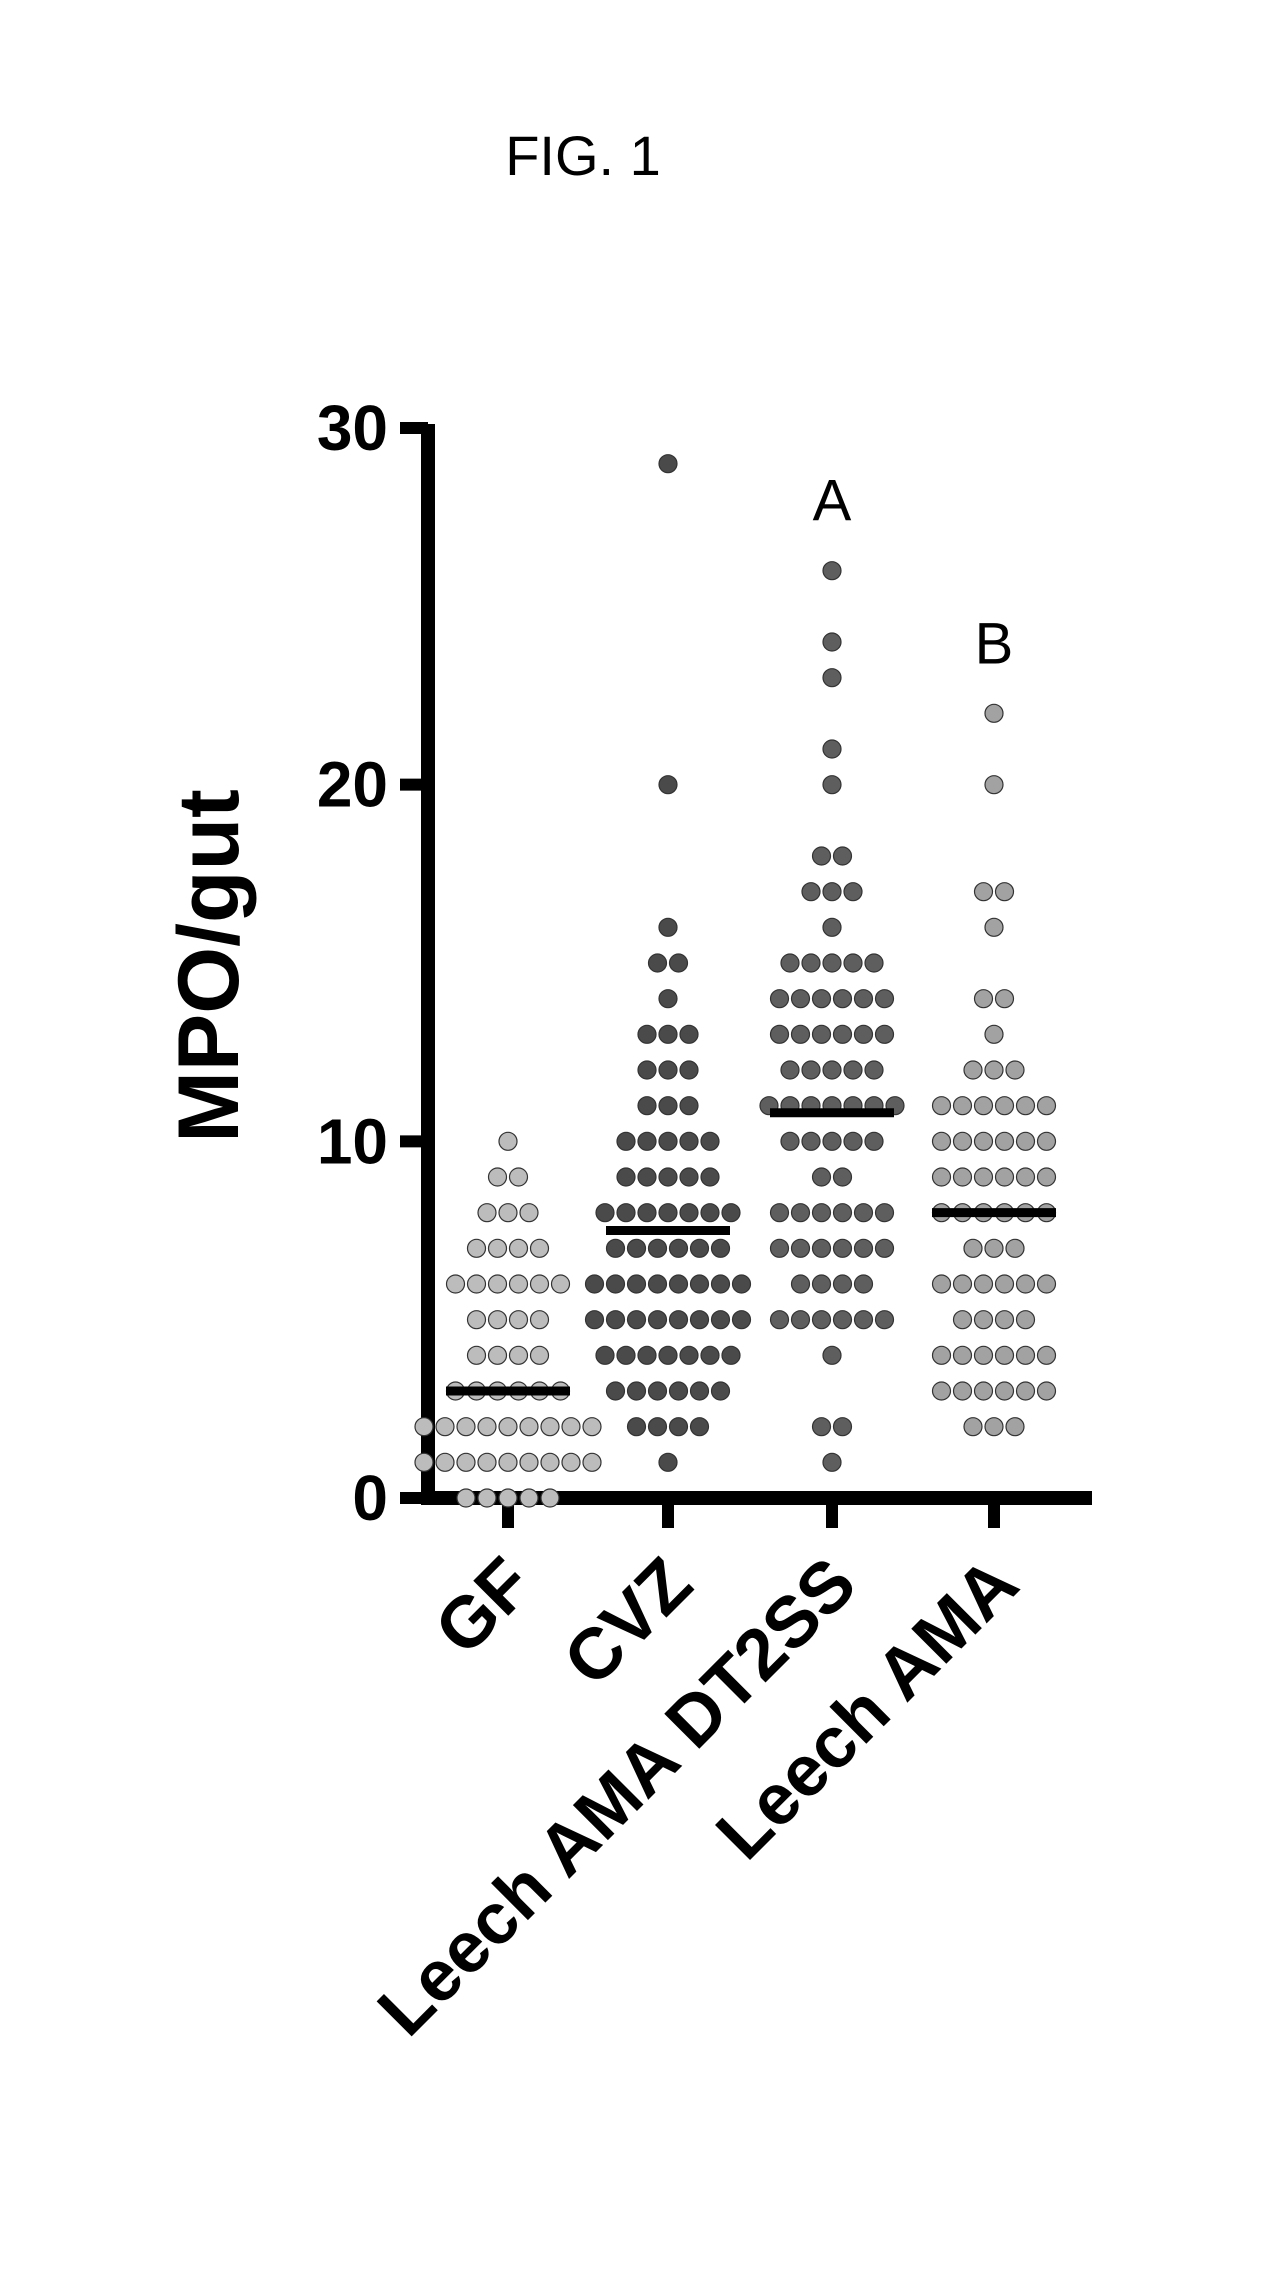 Image resolution: width=1277 pixels, height=2293 pixels. I want to click on y-axis-label: MPO/gut, so click(209, 966).